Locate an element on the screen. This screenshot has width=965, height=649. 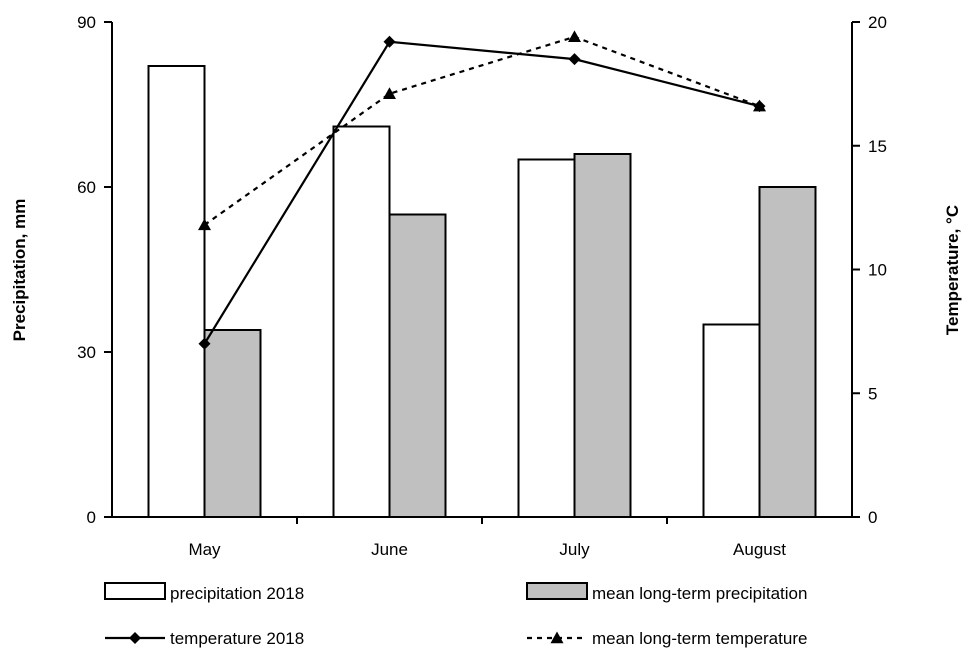
x-tick-label: June is located at coordinates (389, 549).